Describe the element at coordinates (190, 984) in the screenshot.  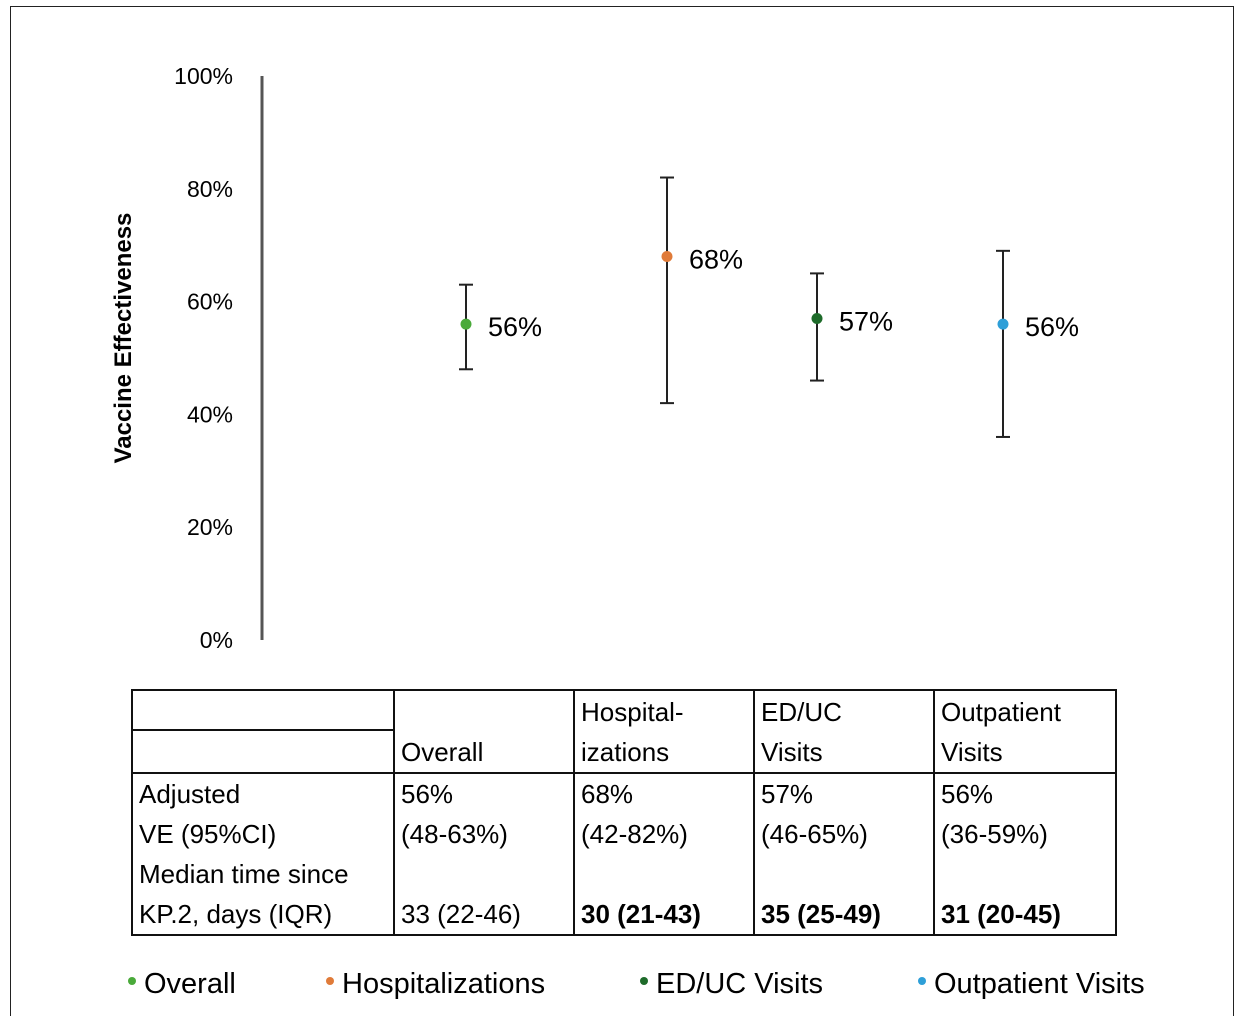
I see `legend-label: Overall` at that location.